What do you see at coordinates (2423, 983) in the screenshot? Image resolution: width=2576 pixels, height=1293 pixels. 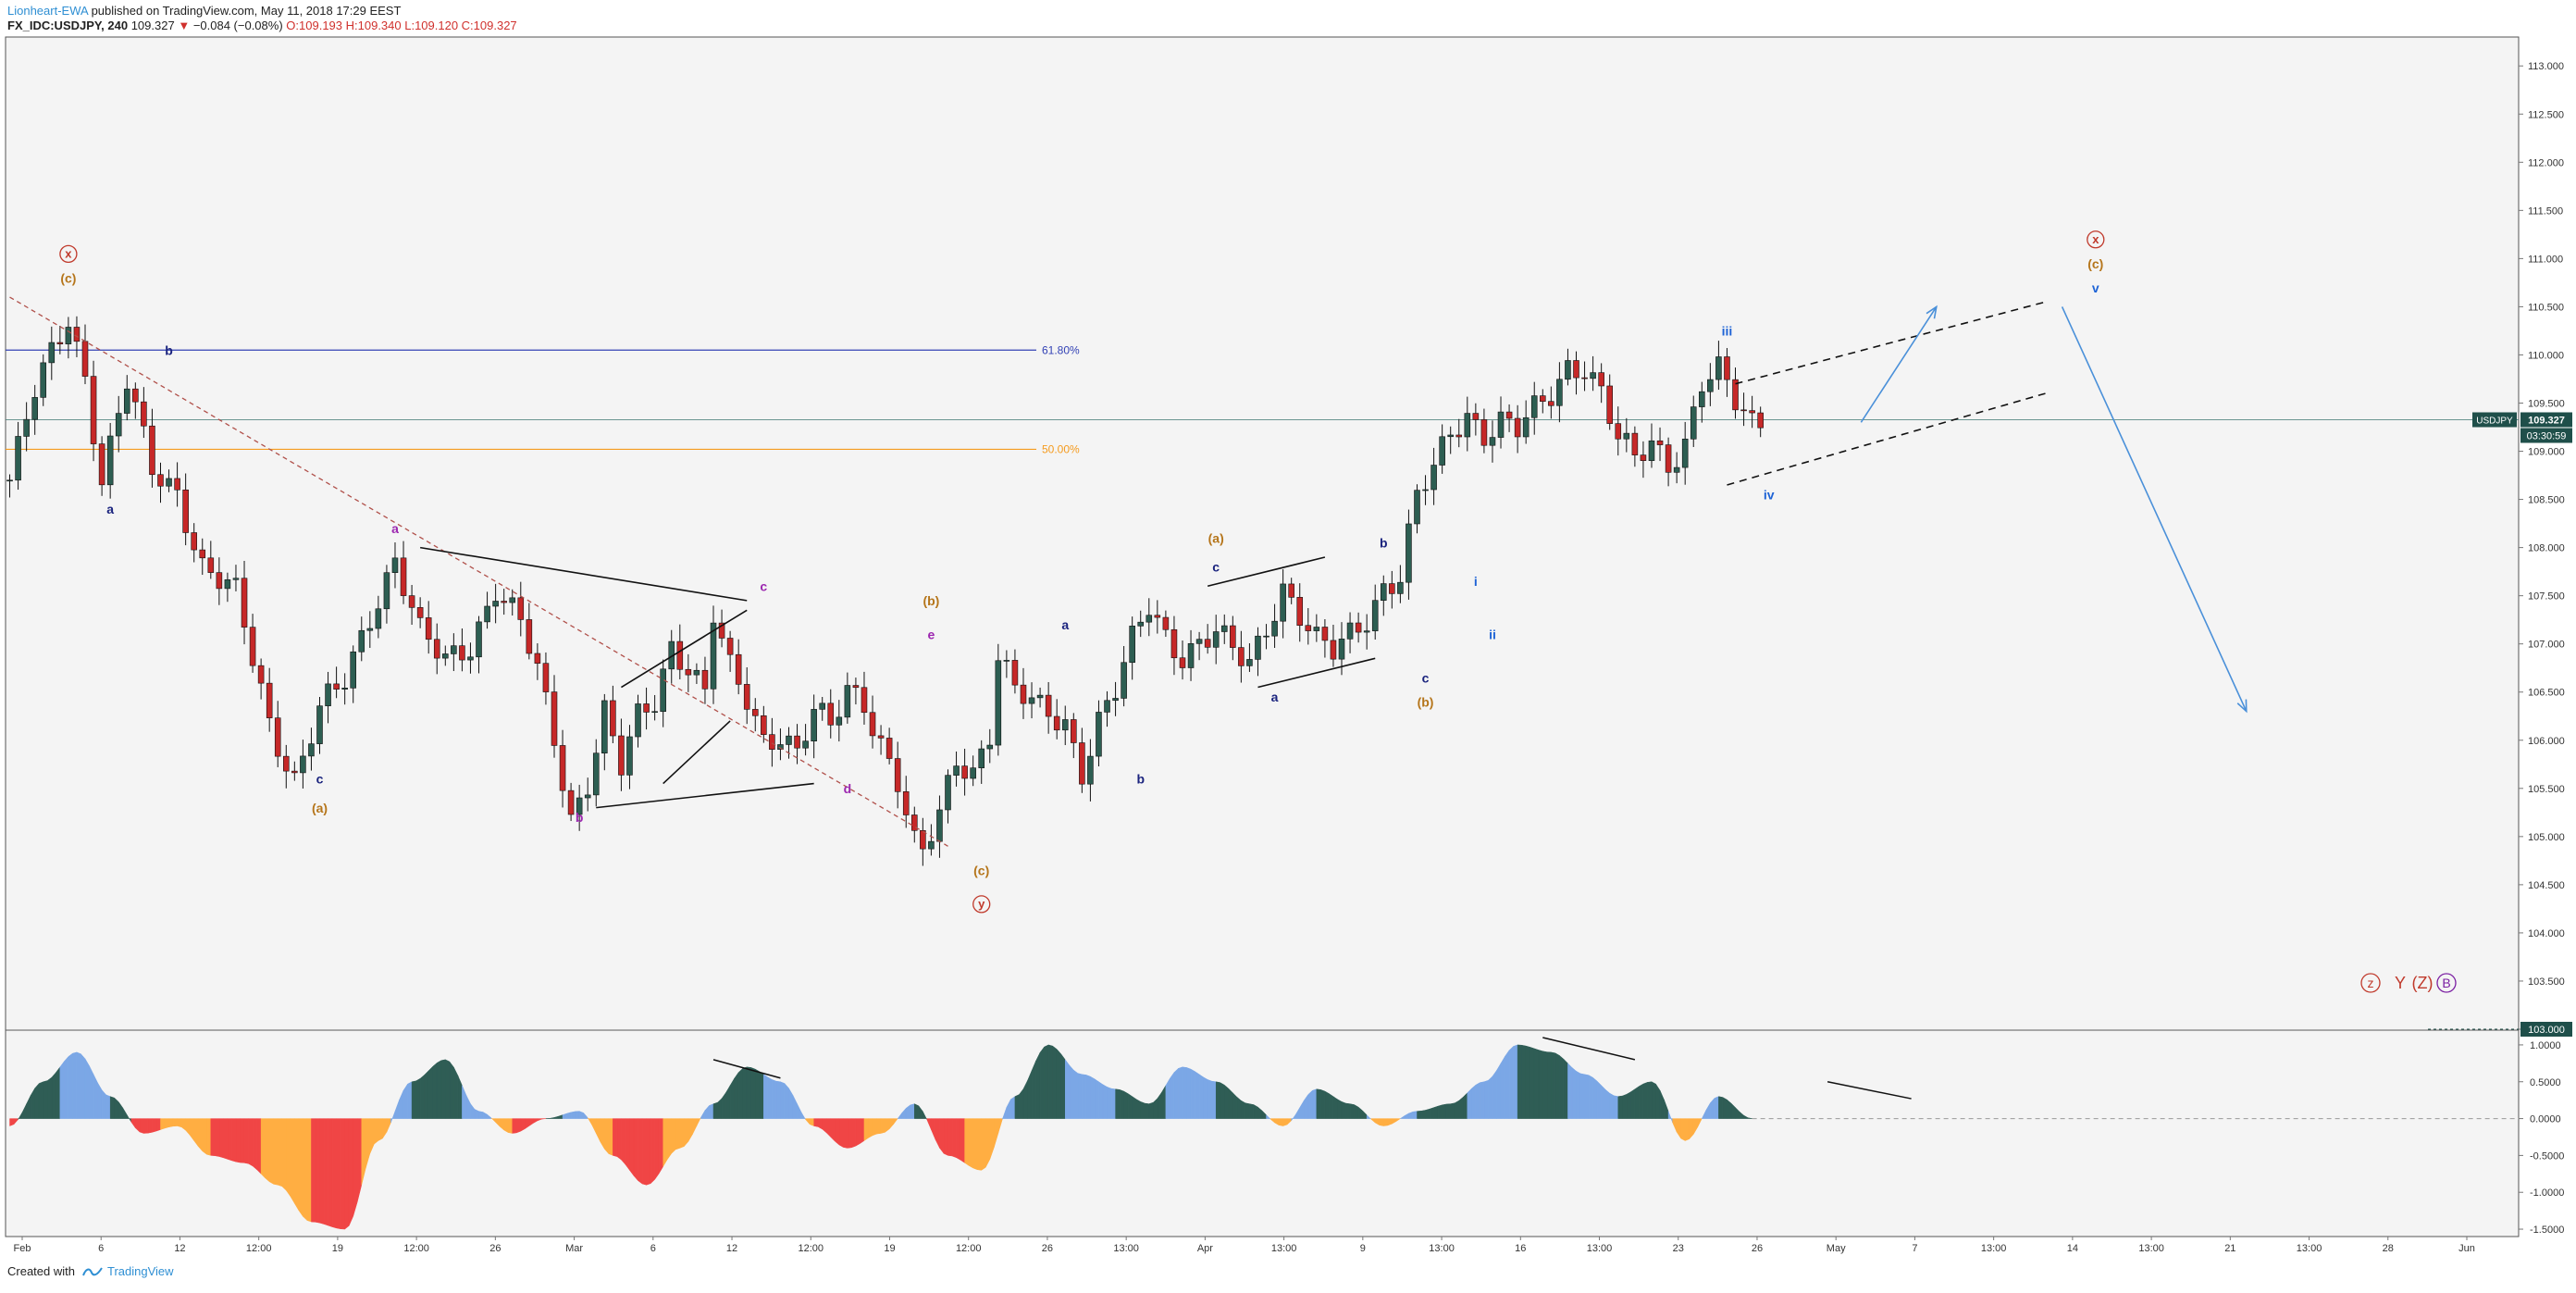 I see `degree-legend-item: (Z)` at bounding box center [2423, 983].